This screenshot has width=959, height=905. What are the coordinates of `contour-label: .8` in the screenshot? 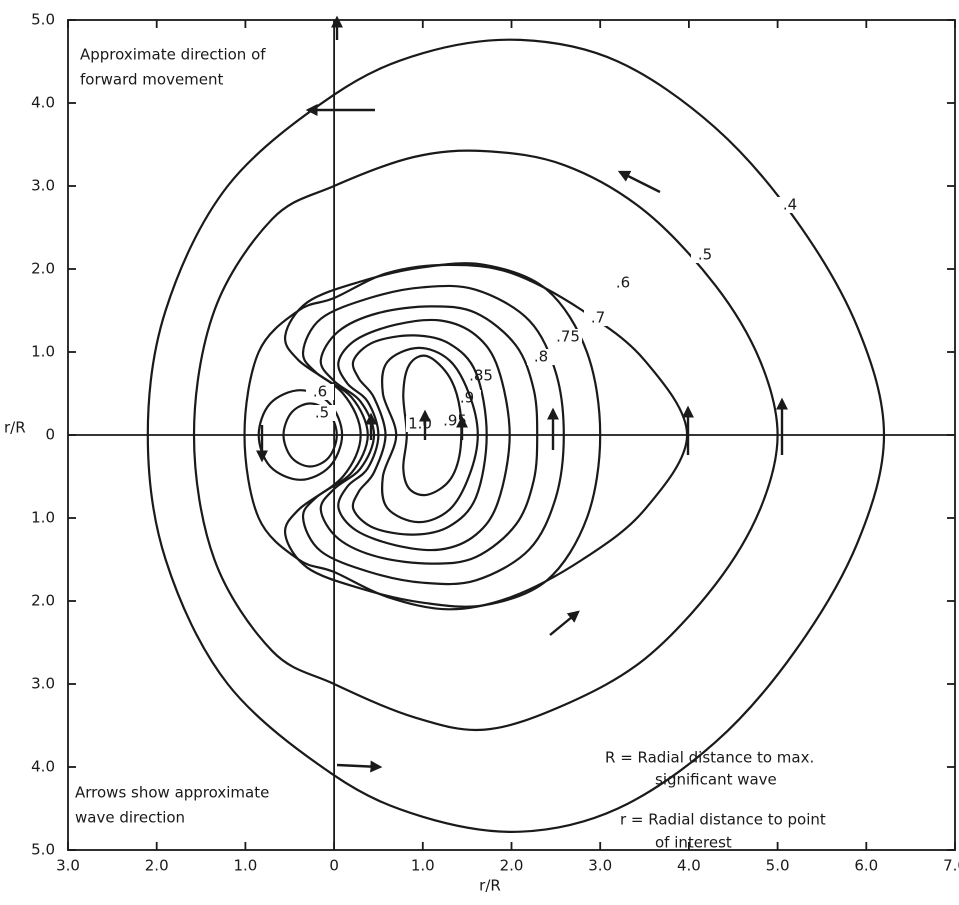 It's located at (541, 357).